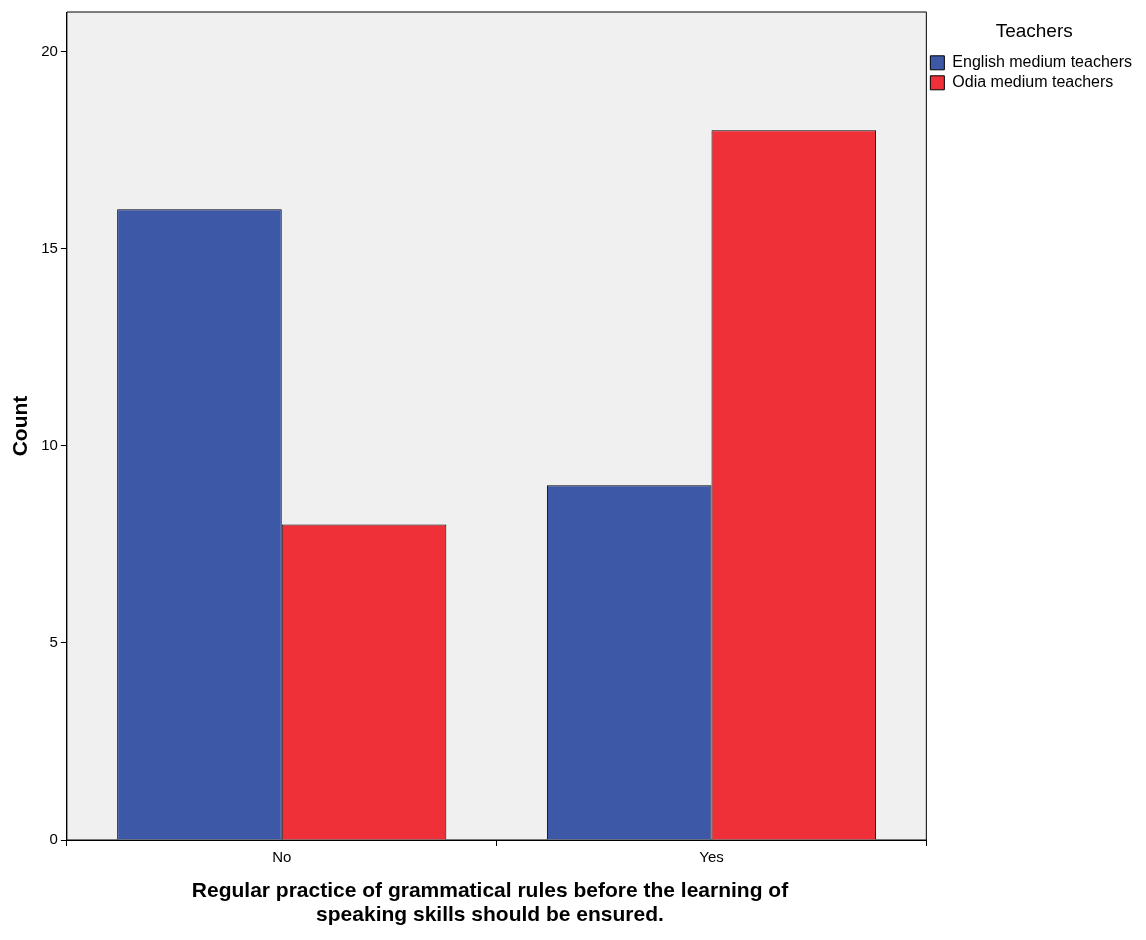 The width and height of the screenshot is (1146, 940). I want to click on y-tick-label: 0, so click(53, 839).